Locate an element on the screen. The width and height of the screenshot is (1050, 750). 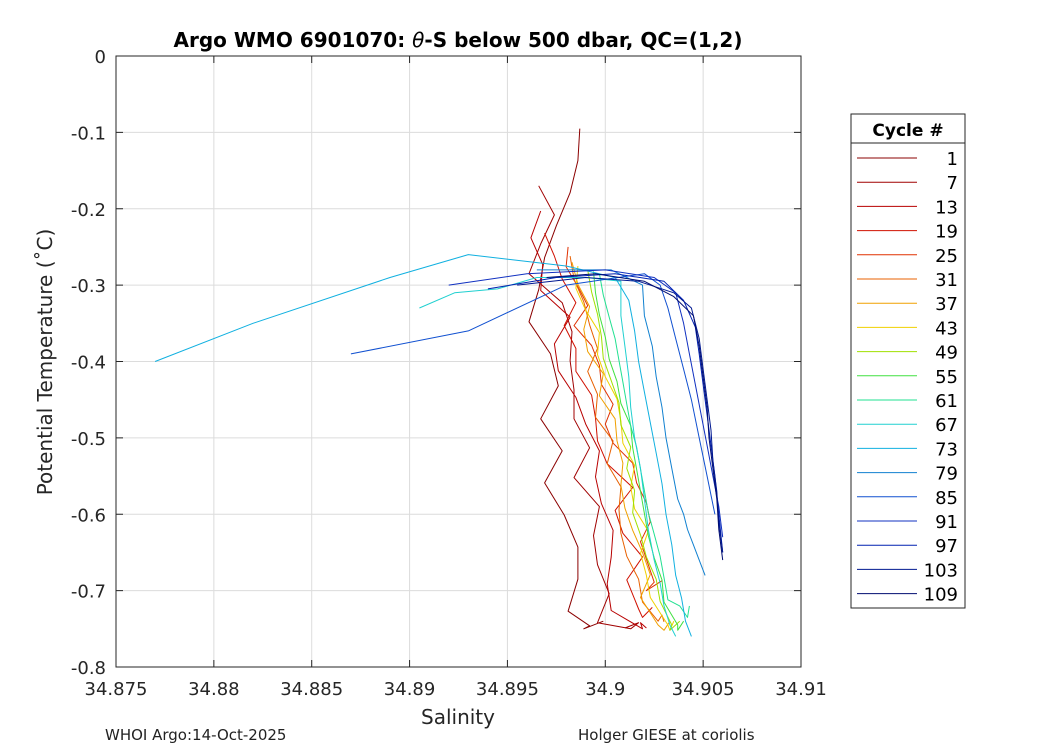
legend-label: 37 is located at coordinates (946, 304).